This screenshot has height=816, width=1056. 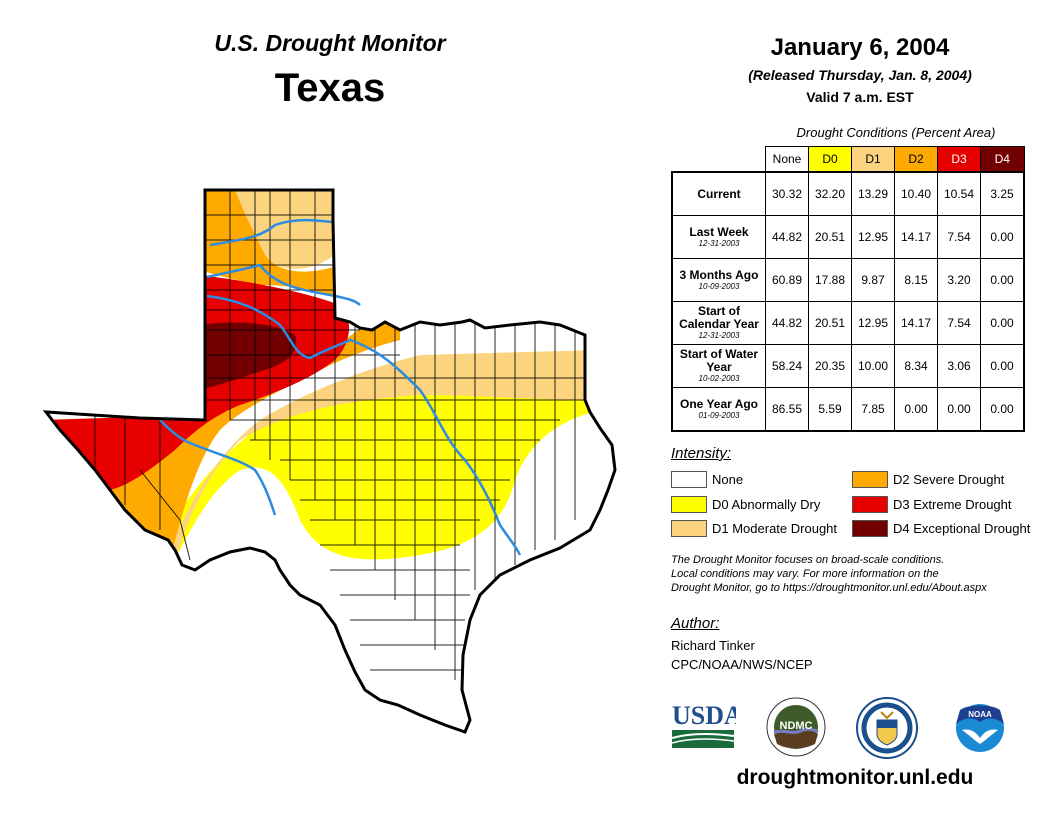 I want to click on d2-region, so click(x=250, y=432).